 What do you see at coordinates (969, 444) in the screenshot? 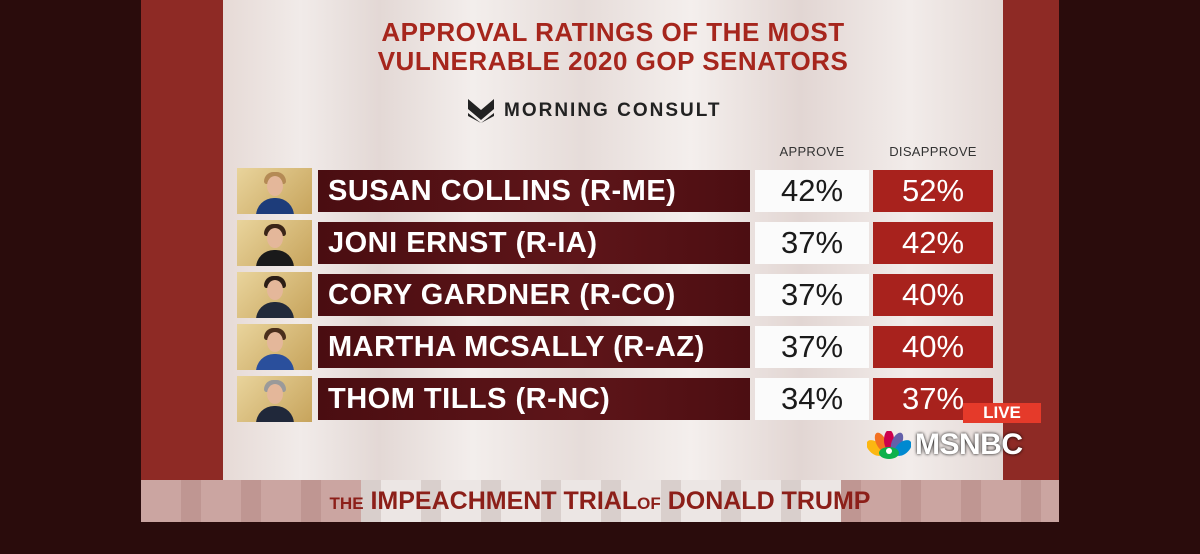
I see `network-name: MSNBC` at bounding box center [969, 444].